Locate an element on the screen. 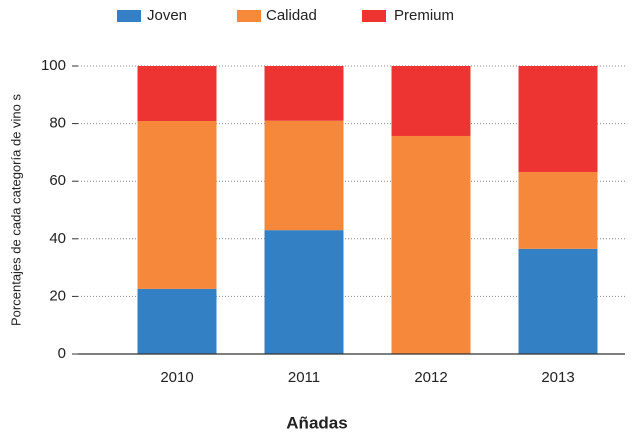 The image size is (635, 434). y-tick-label: 40 is located at coordinates (57, 238).